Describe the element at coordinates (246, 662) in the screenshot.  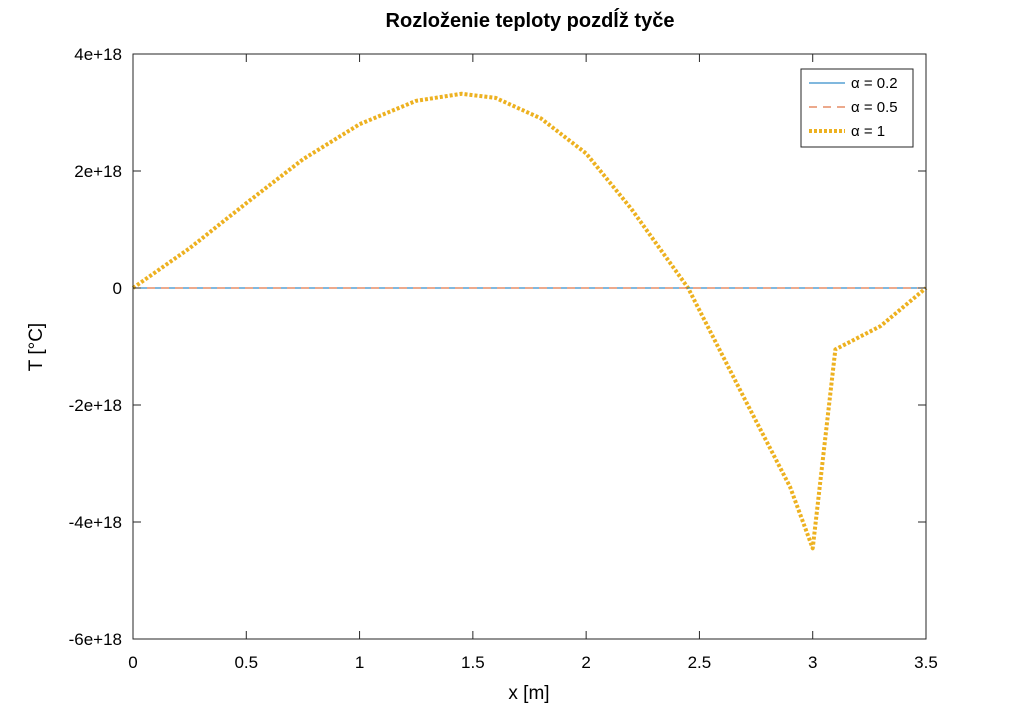
I see `x-tick-label: 0.5` at that location.